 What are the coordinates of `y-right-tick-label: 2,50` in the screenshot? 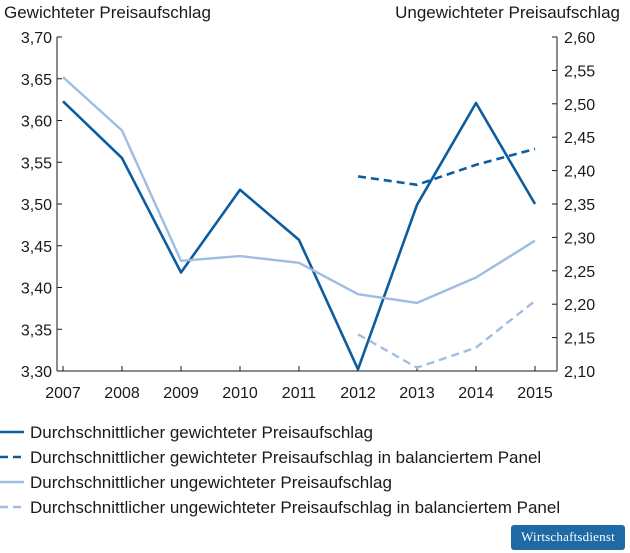 It's located at (579, 105).